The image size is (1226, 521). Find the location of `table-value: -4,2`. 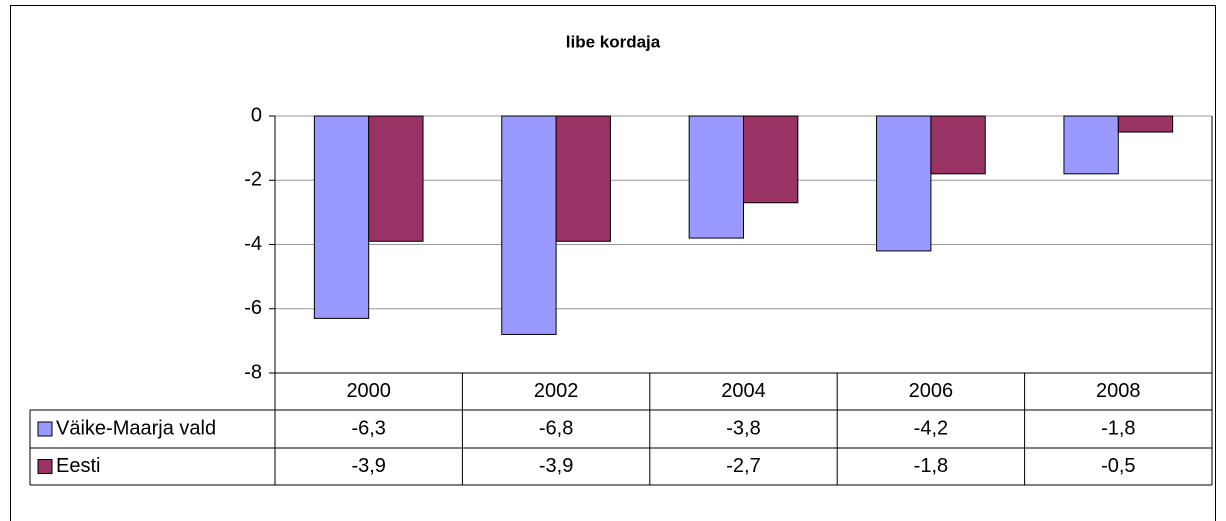

table-value: -4,2 is located at coordinates (931, 428).